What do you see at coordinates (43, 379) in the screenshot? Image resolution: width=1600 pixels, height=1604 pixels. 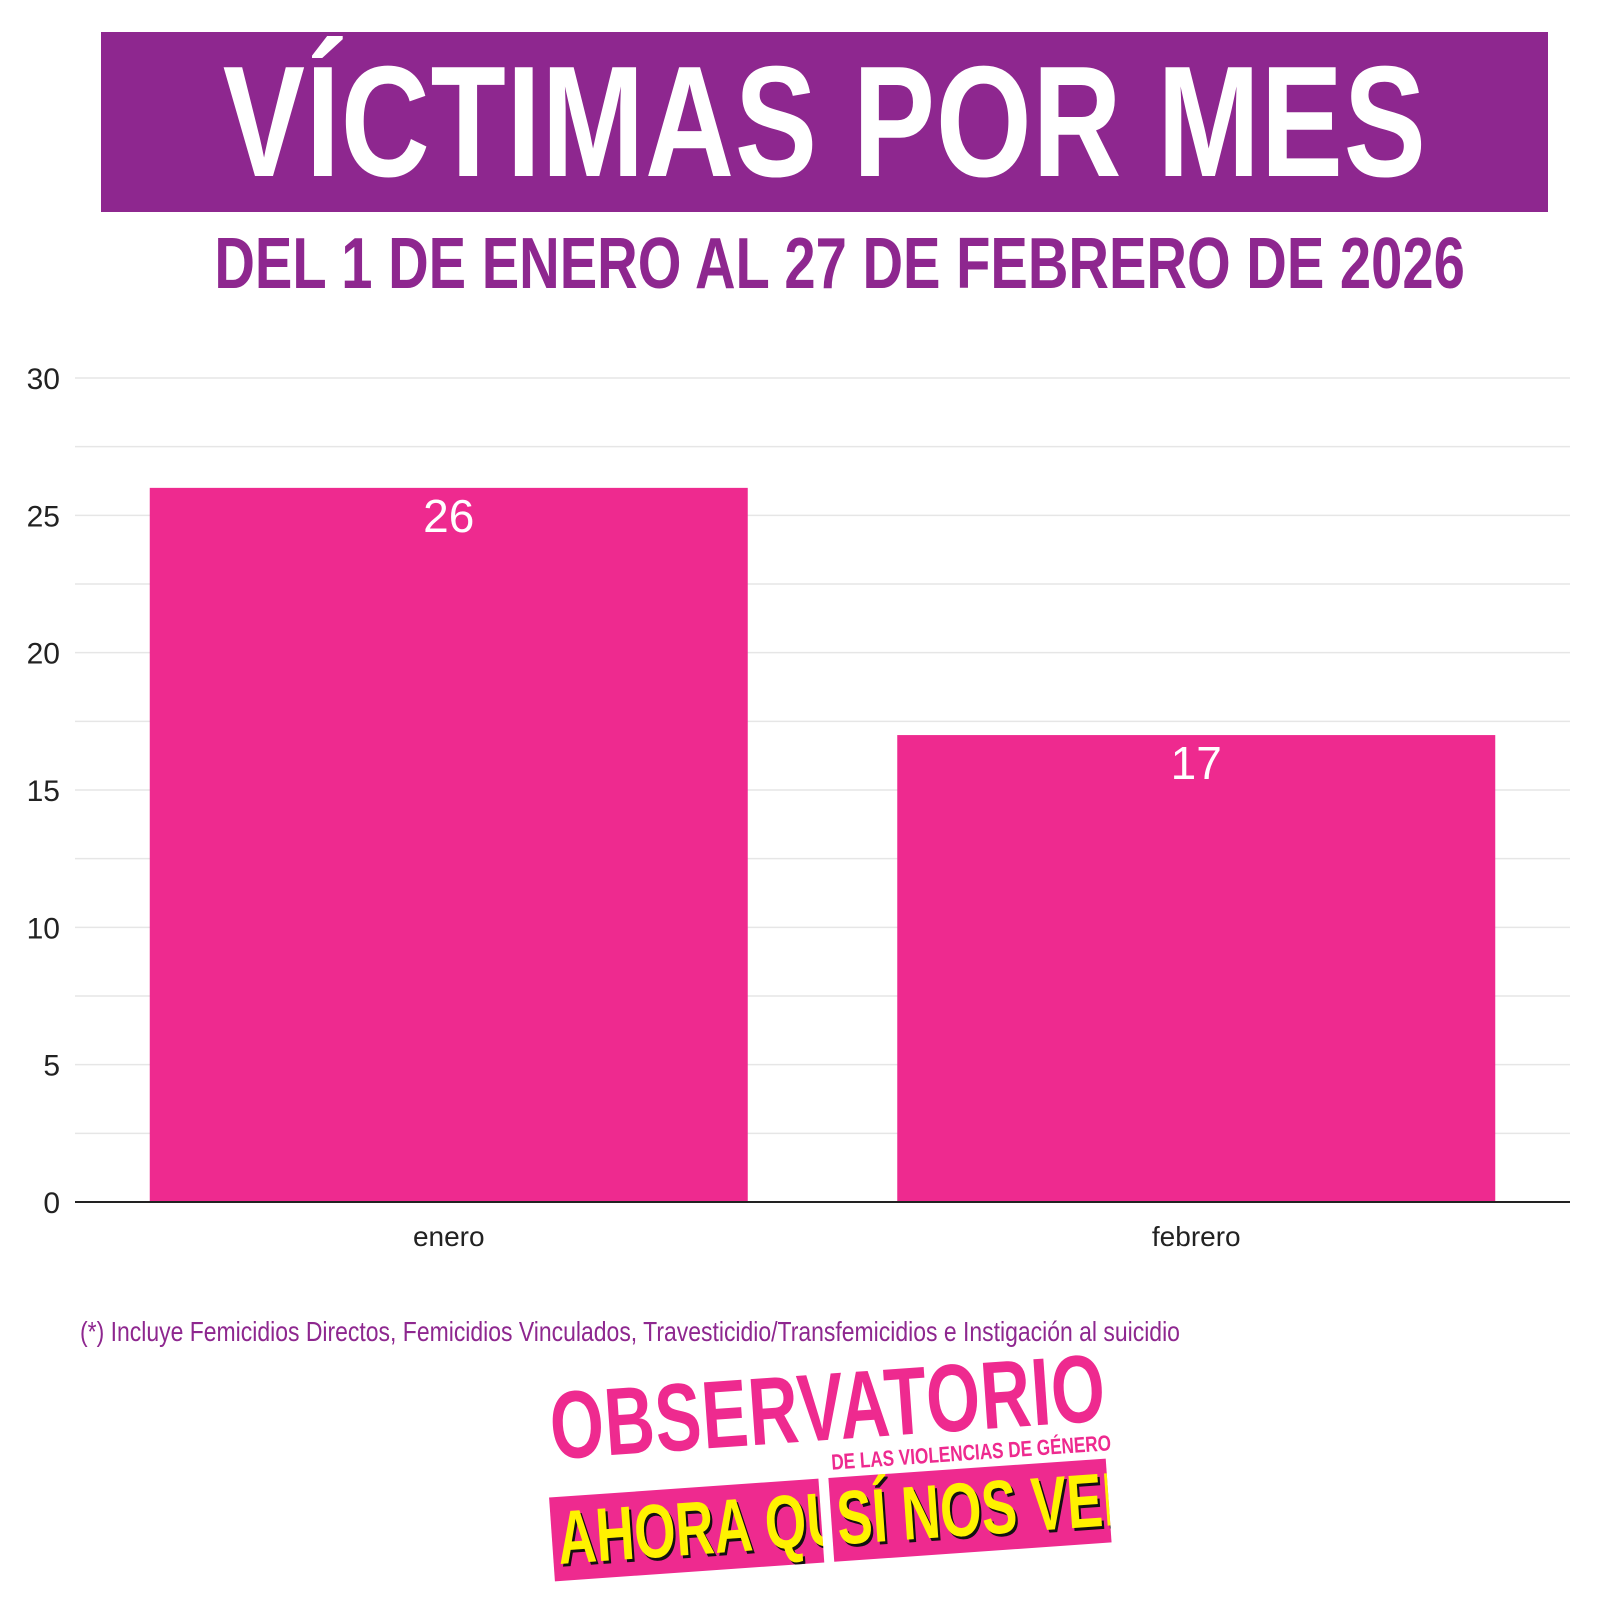 I see `y-tick-label: 30` at bounding box center [43, 379].